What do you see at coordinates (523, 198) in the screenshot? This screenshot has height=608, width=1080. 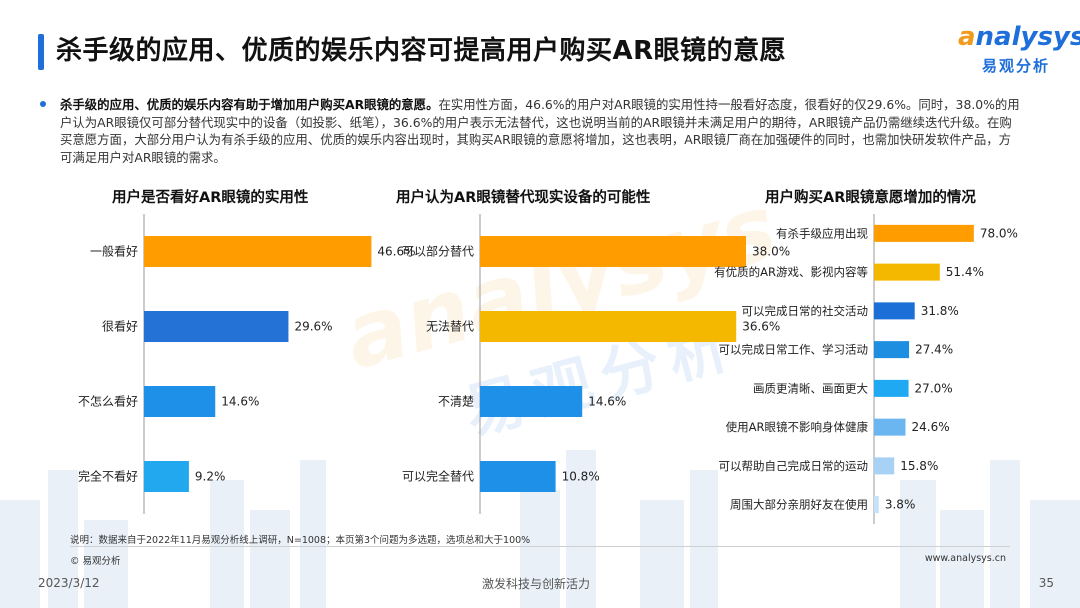 I see `chart2-title: 用户认为AR眼镜替代现实设备的可能性` at bounding box center [523, 198].